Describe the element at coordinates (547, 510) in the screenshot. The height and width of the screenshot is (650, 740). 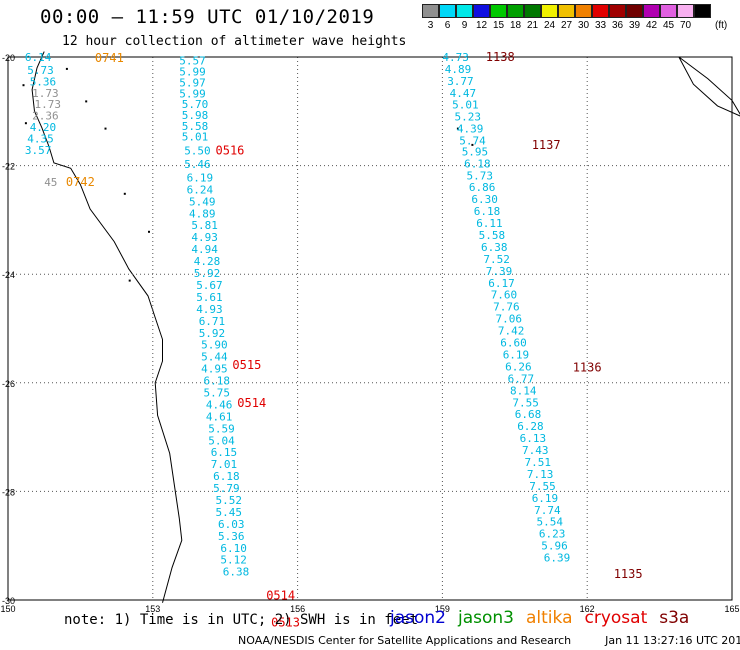
I see `wave-height-value: 7.74` at that location.